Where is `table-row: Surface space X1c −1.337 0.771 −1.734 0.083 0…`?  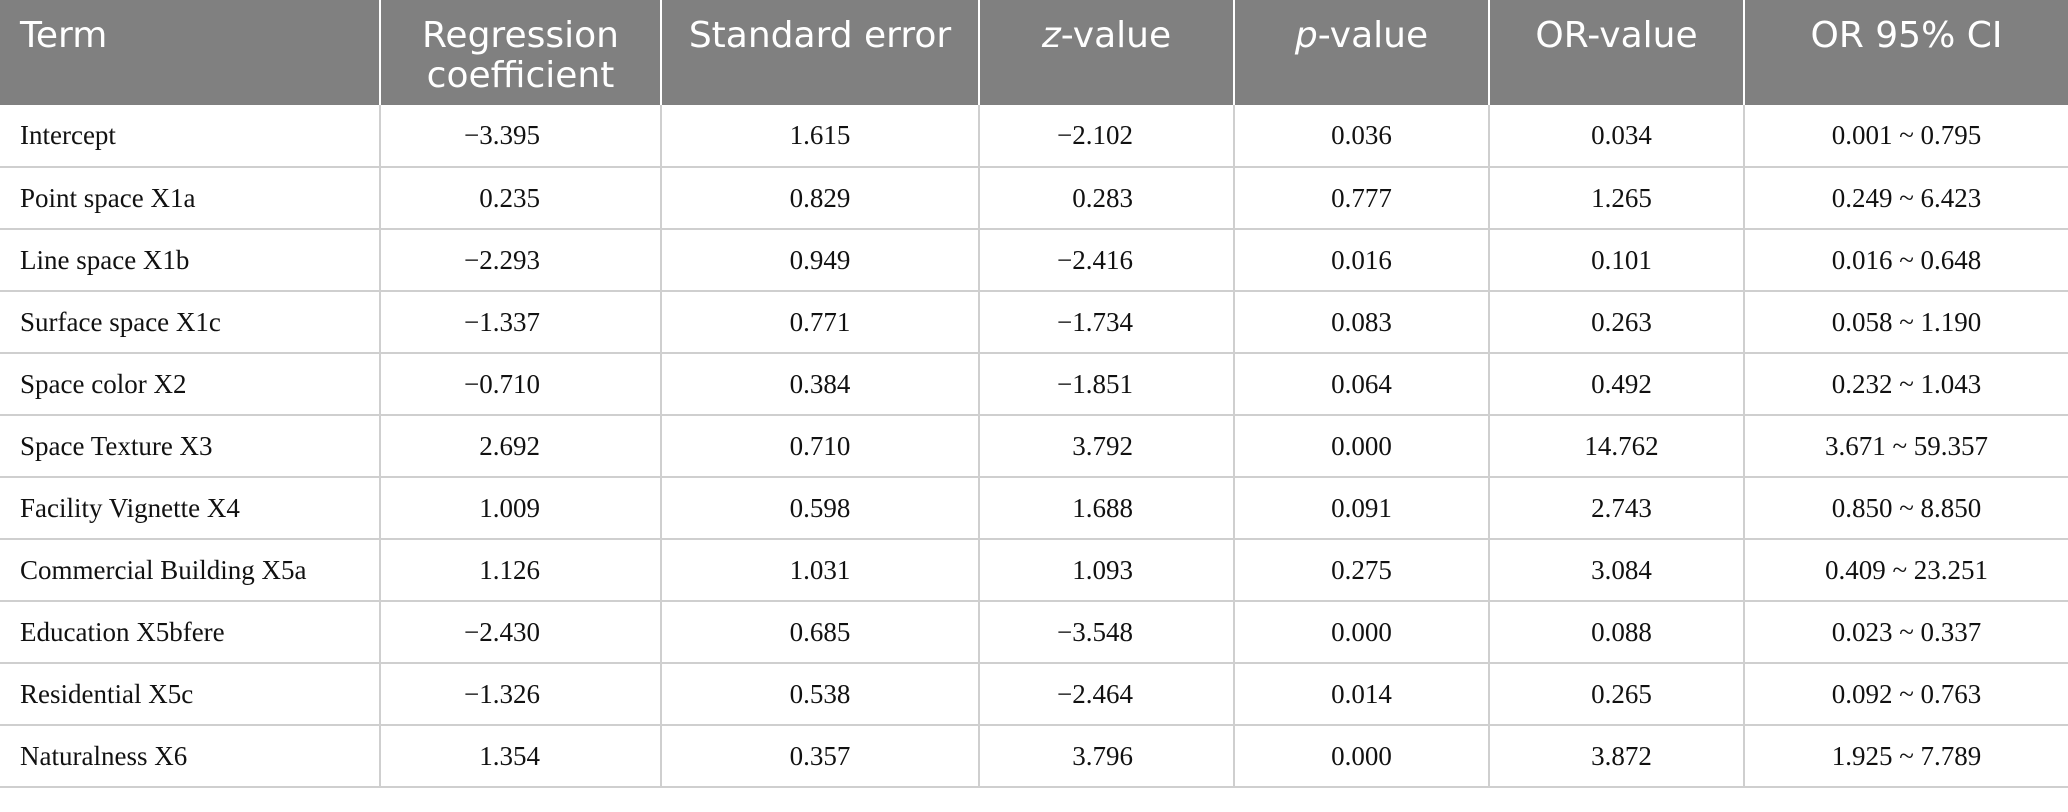
table-row: Surface space X1c −1.337 0.771 −1.734 0.083 0… is located at coordinates (1034, 322).